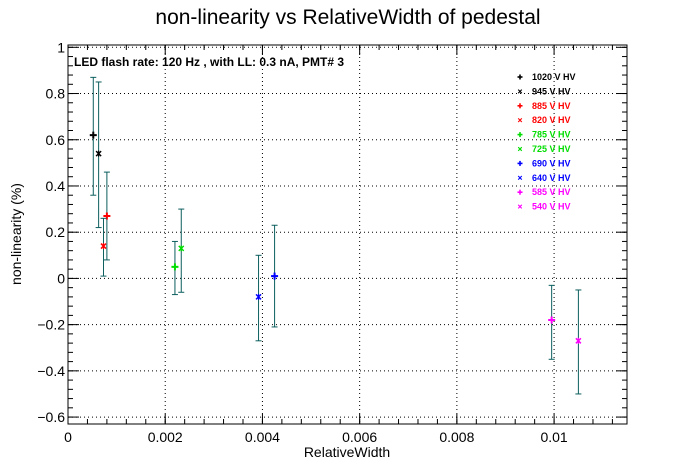  I want to click on legend-entry: 820 V HV, so click(544, 120).